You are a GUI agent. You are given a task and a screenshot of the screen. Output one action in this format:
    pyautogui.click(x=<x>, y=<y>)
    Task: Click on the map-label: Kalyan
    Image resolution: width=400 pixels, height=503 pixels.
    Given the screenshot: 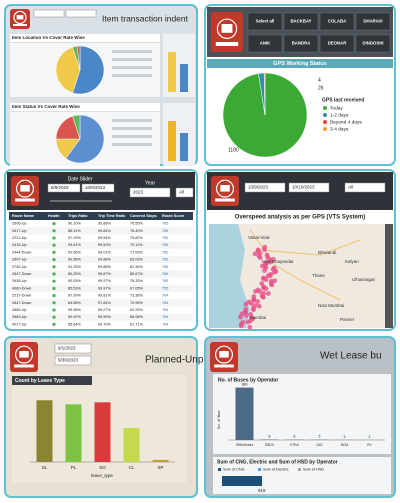 What is the action you would take?
    pyautogui.click(x=352, y=261)
    